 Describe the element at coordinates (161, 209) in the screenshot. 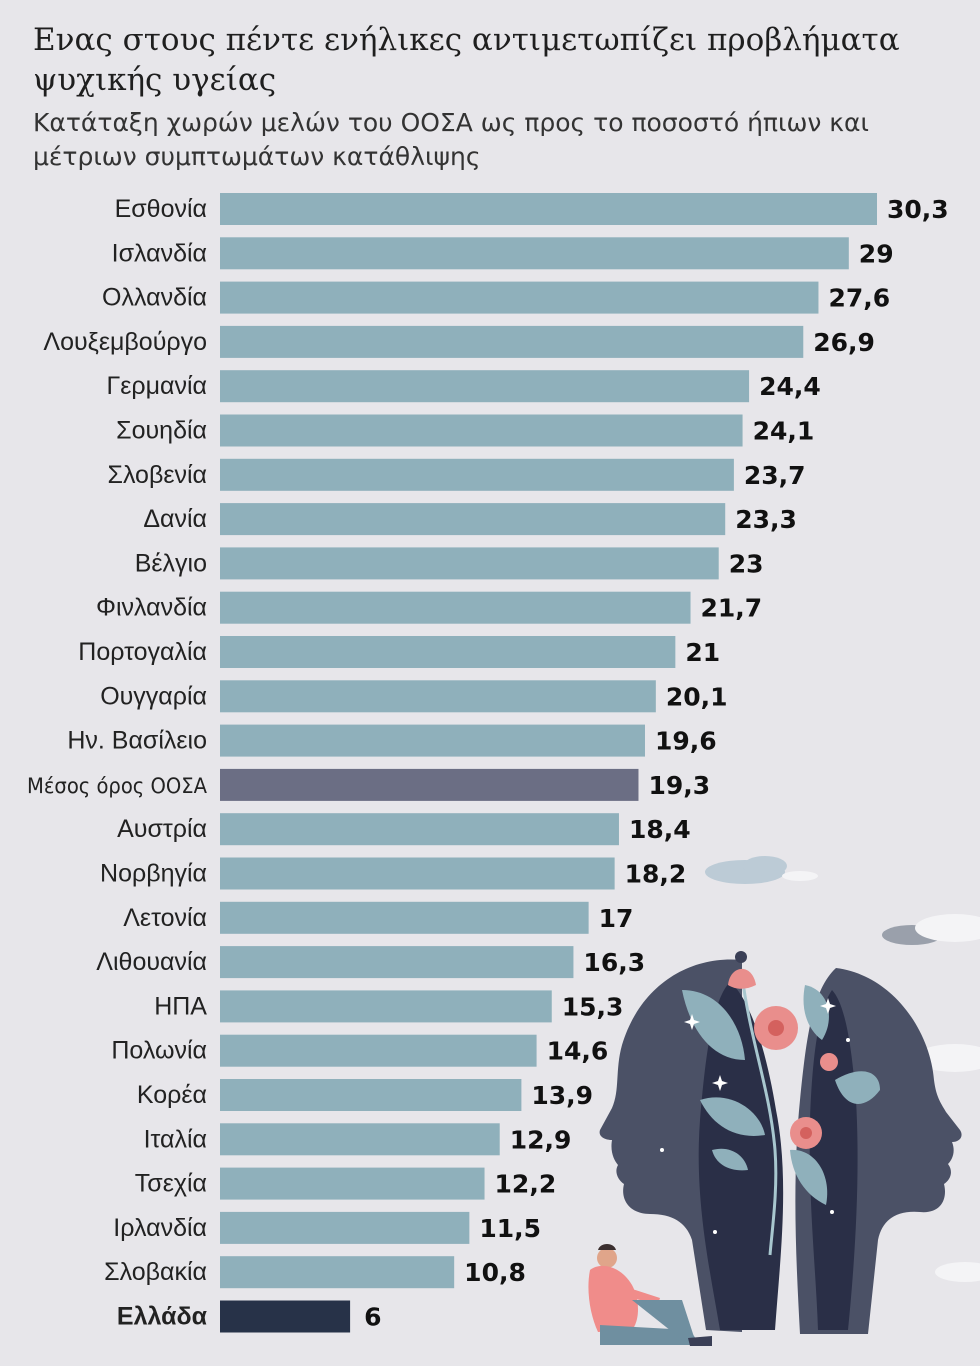

I see `category-label: Εσθονία` at that location.